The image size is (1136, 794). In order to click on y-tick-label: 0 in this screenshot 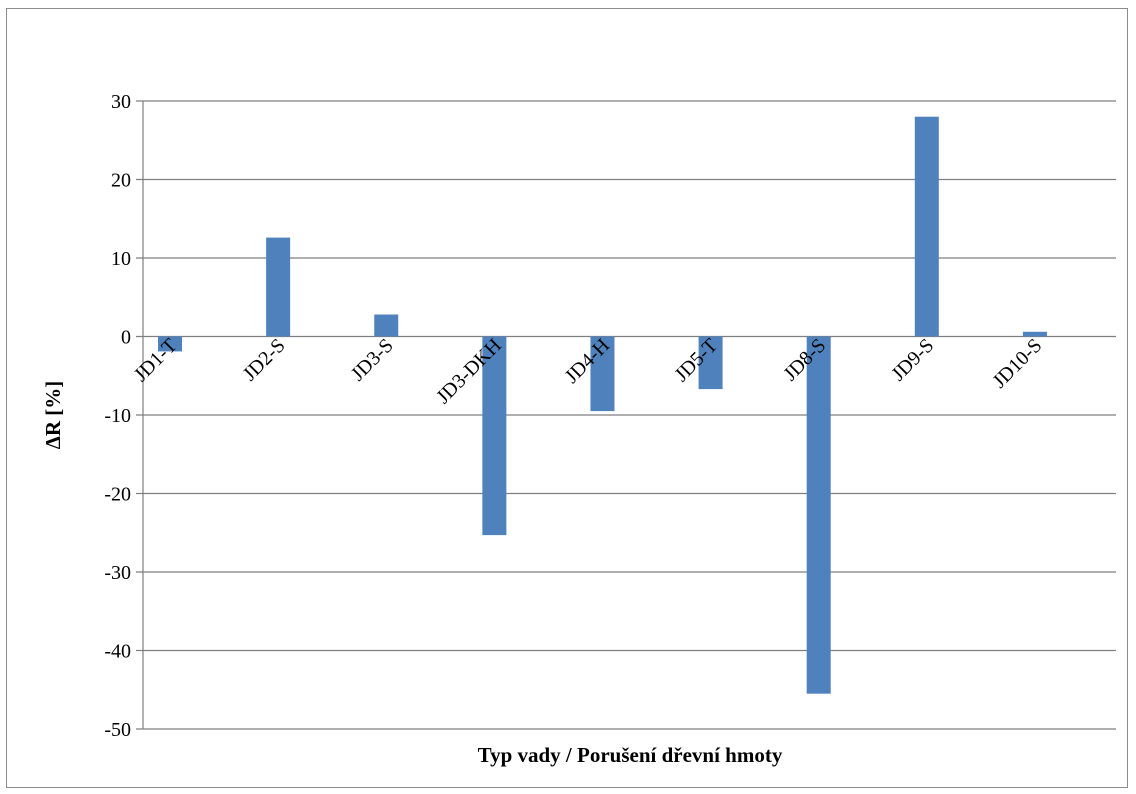, I will do `click(126, 338)`.